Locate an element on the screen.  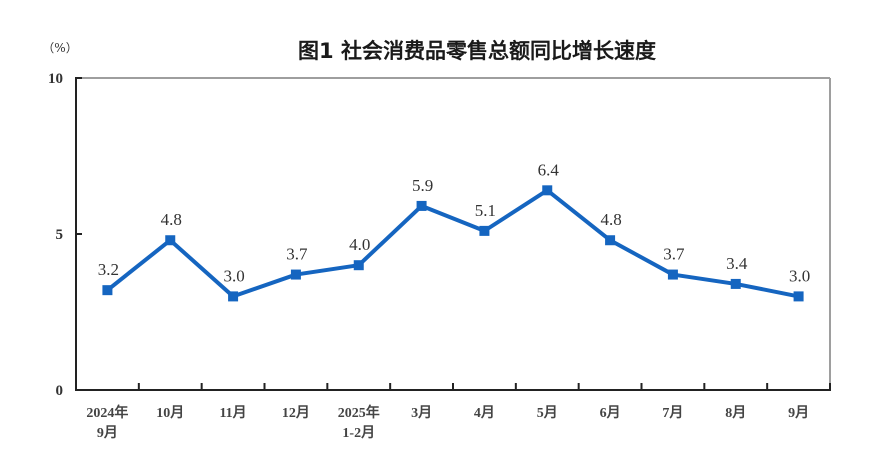
x-tick-label: 5月 is located at coordinates (547, 413).